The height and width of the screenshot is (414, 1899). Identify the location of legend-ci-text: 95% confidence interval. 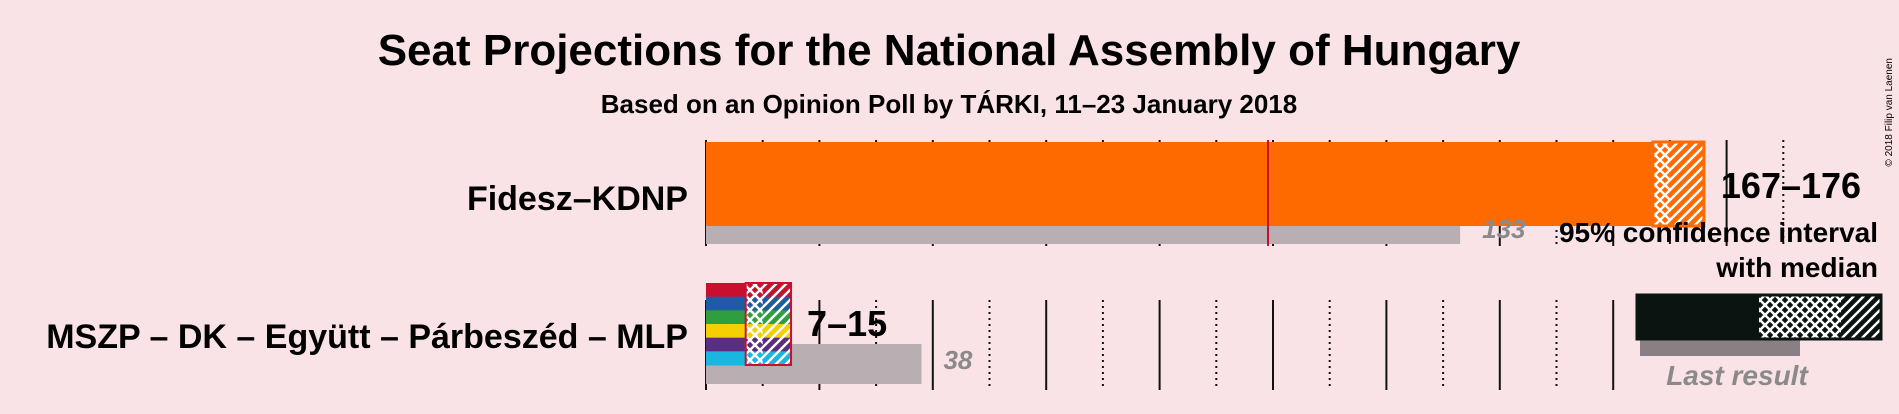
(1718, 232).